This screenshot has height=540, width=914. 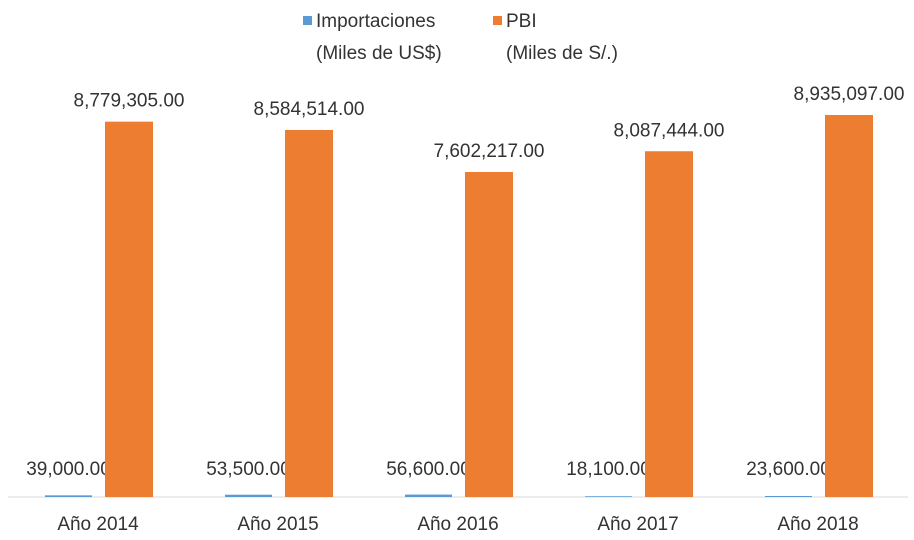 I want to click on x-tick-label: Año 2017, so click(x=637, y=524).